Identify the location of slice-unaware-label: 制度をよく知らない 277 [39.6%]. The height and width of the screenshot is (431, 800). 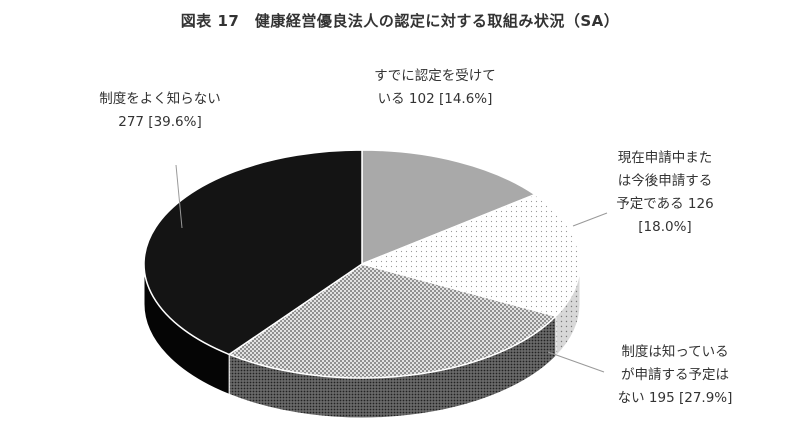
(160, 110).